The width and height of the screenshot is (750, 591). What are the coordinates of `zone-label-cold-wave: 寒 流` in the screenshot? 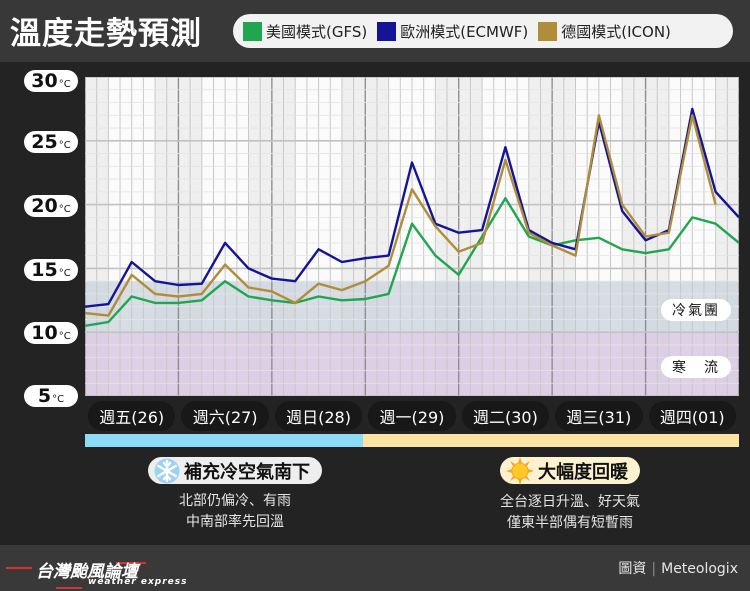 It's located at (696, 367).